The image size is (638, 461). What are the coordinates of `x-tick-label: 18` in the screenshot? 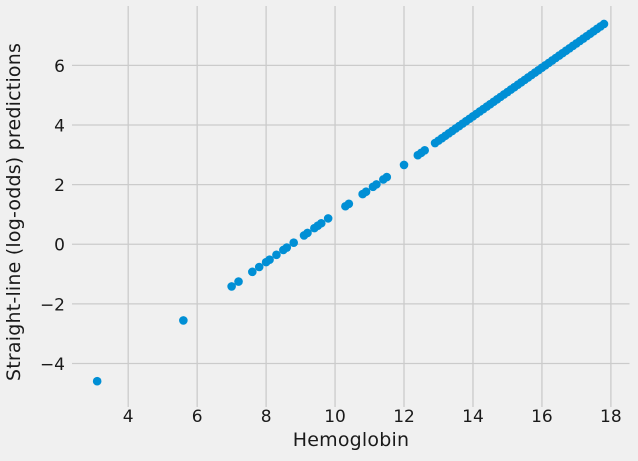 It's located at (611, 417).